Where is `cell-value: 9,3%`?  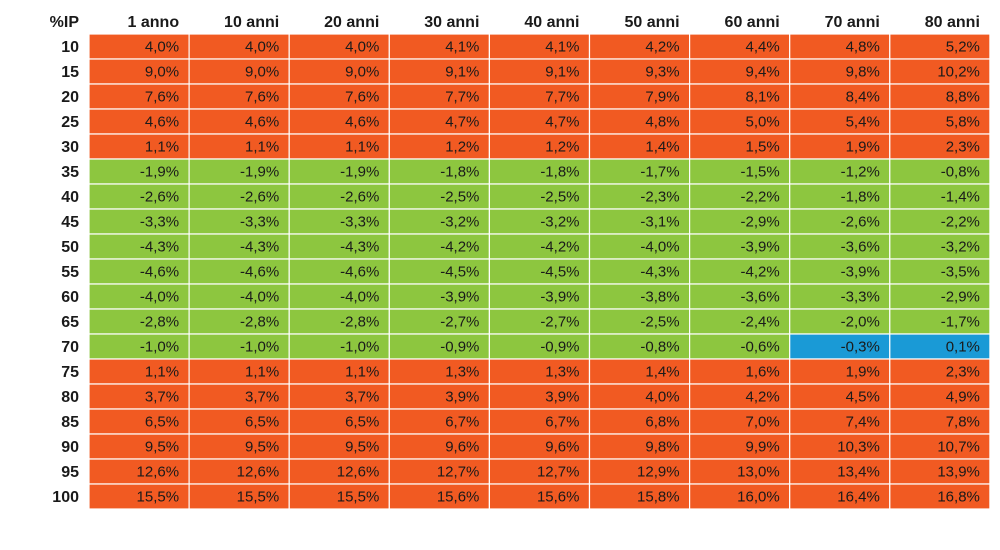
cell-value: 9,3% is located at coordinates (662, 72).